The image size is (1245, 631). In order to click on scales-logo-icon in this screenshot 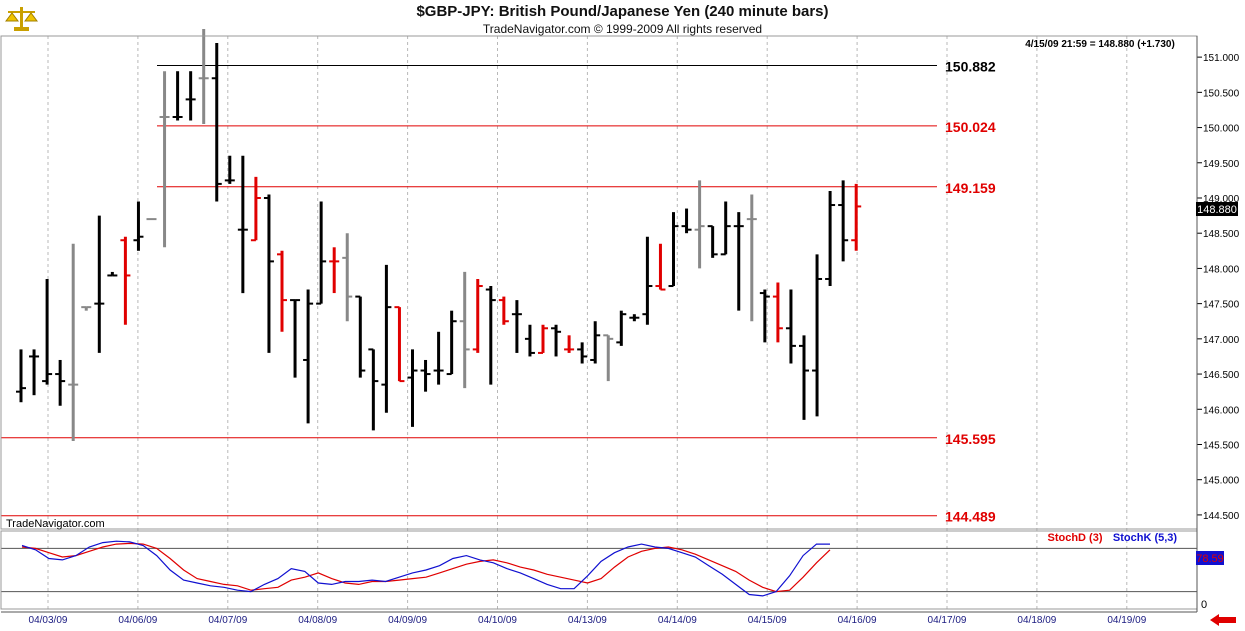, I will do `click(21, 19)`.